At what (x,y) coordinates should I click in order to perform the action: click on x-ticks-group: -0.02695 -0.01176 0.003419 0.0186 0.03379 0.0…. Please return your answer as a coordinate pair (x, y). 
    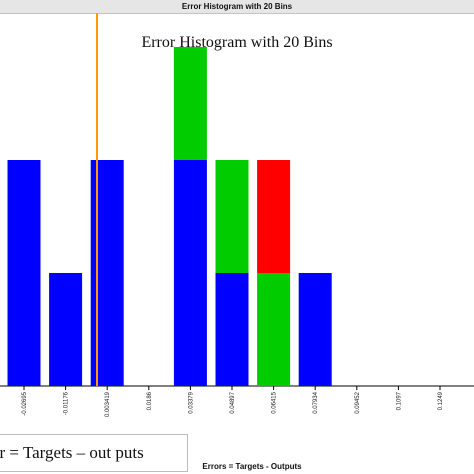
    Looking at the image, I should click on (233, 401).